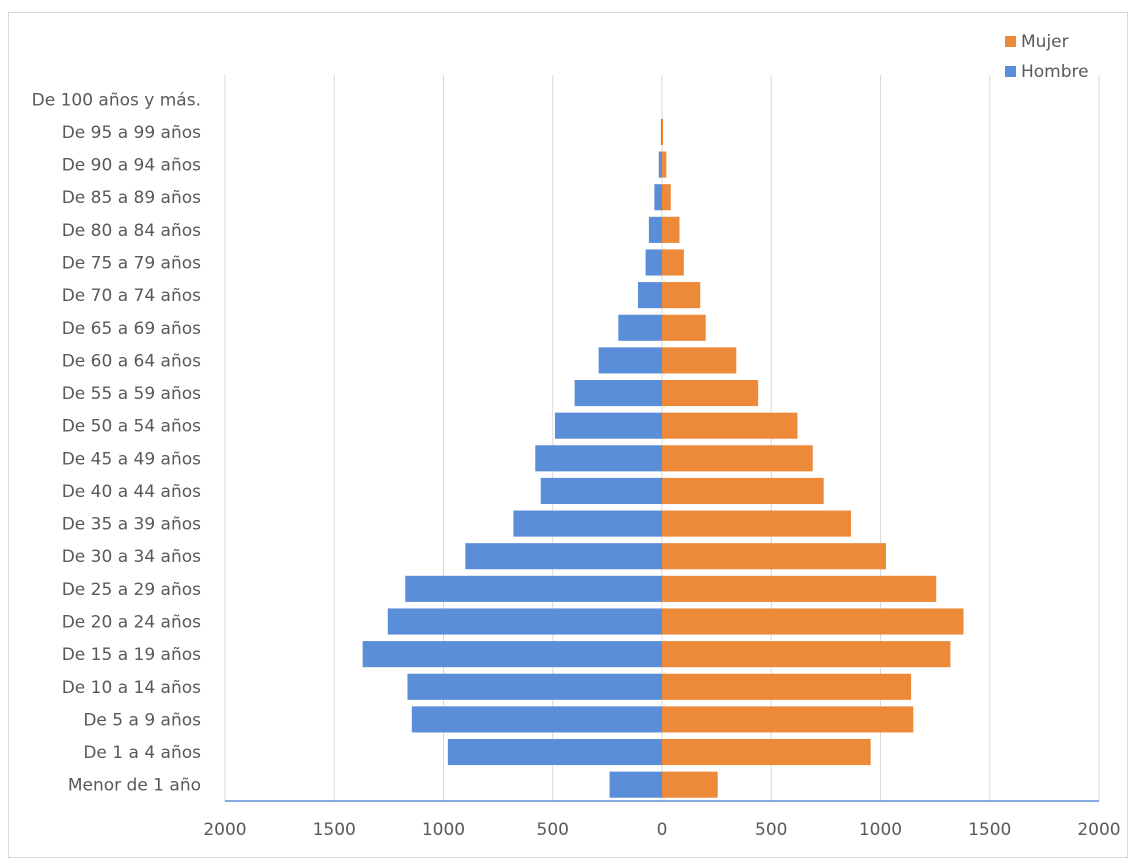 Image resolution: width=1131 pixels, height=861 pixels. I want to click on x-tick-labels: 2000 1500 1000 500 0 500 1000 1500 2000, so click(661, 830).